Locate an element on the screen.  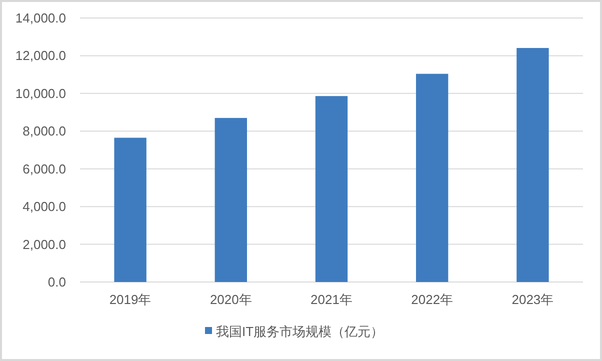
y-tick-label: 10,000.0 is located at coordinates (40, 93).